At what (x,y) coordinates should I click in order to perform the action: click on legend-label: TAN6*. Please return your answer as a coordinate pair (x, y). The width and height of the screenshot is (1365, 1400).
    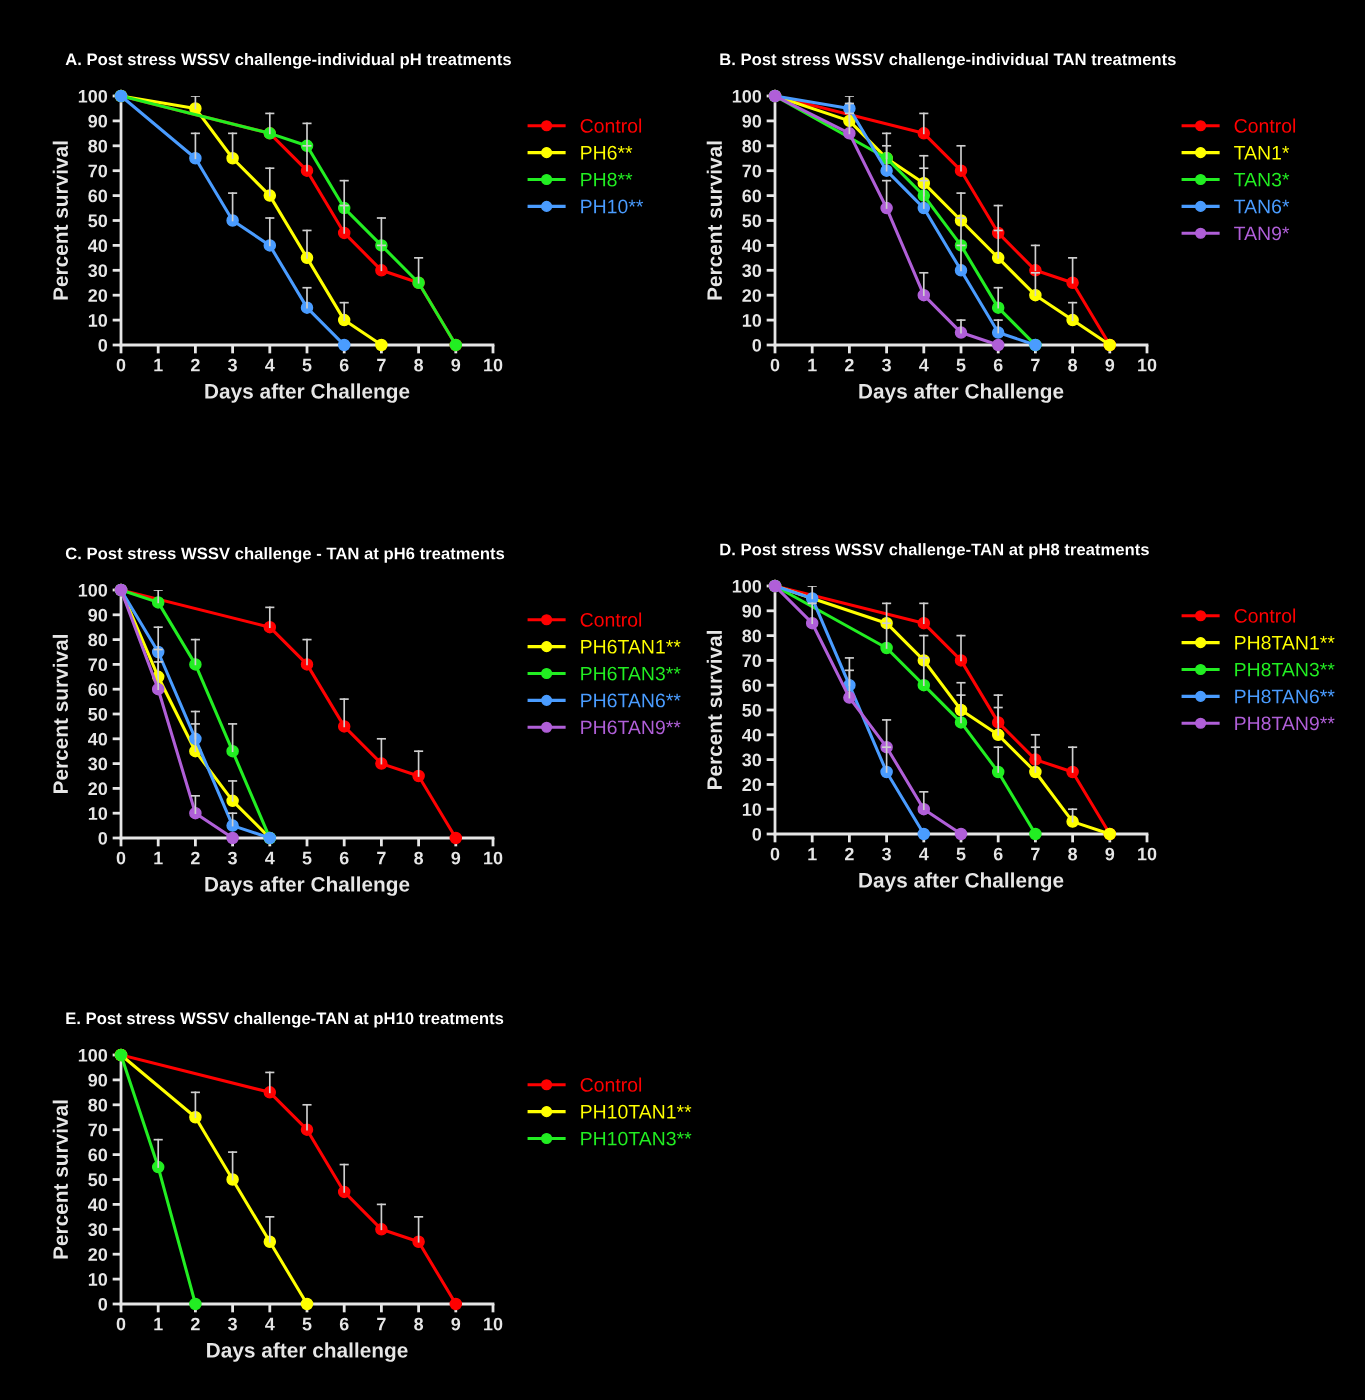
    Looking at the image, I should click on (1262, 206).